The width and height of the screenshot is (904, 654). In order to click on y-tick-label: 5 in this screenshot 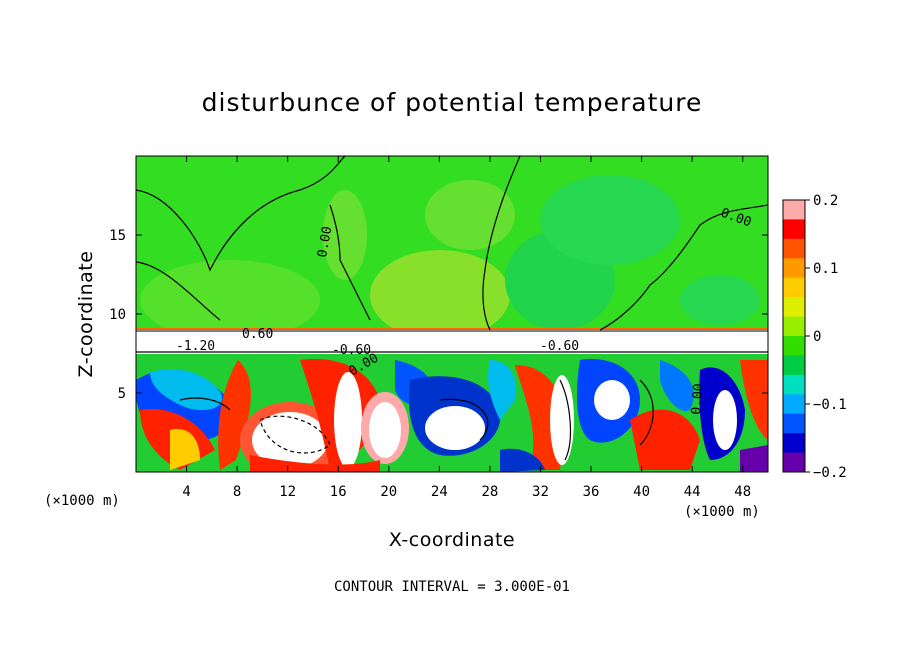, I will do `click(122, 394)`.